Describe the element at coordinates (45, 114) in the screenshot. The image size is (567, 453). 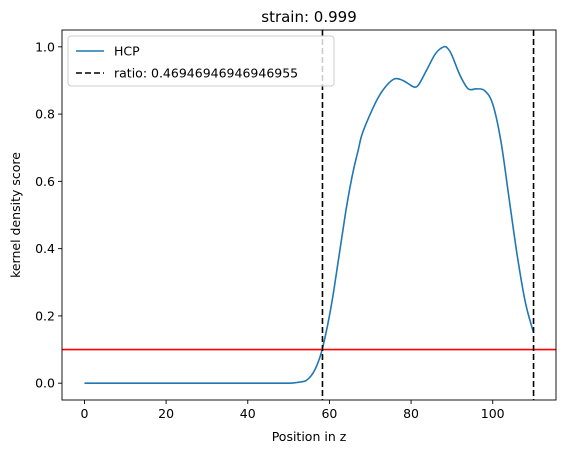
I see `y-tick-label: 0.8` at that location.